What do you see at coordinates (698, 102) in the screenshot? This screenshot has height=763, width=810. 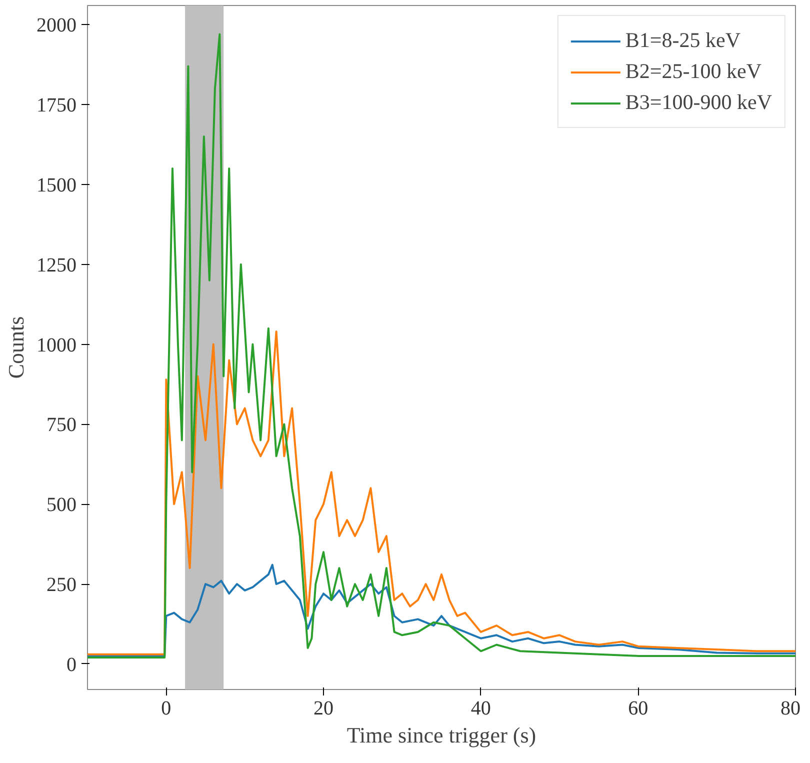 I see `legend-label: B3=100-900 keV` at bounding box center [698, 102].